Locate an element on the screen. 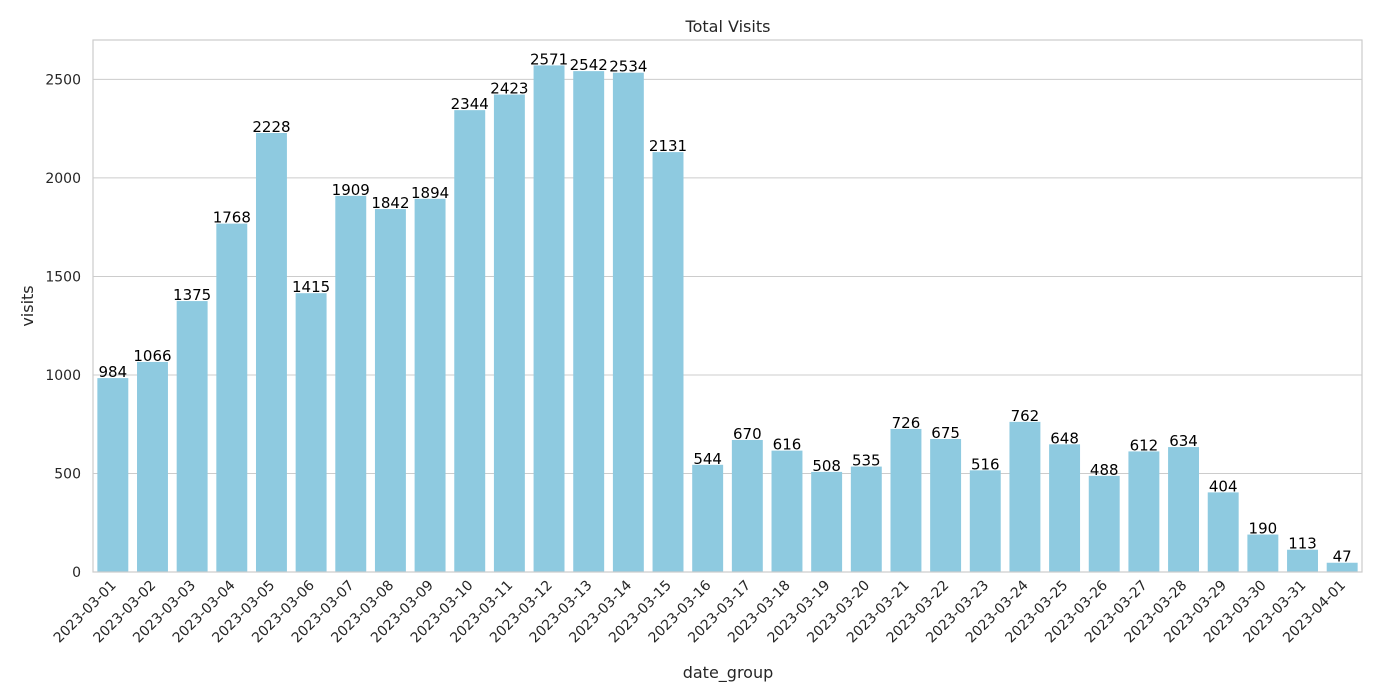 The width and height of the screenshot is (1400, 700). bar-value-label: 190 is located at coordinates (1263, 529).